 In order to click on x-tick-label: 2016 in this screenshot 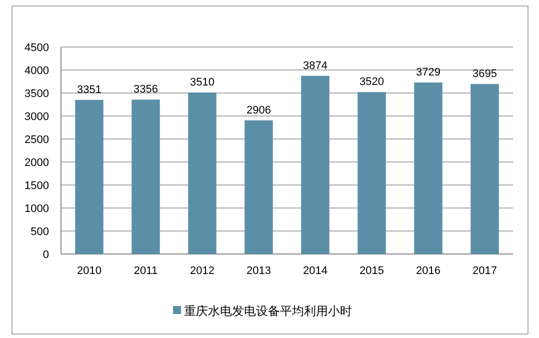, I will do `click(428, 271)`.